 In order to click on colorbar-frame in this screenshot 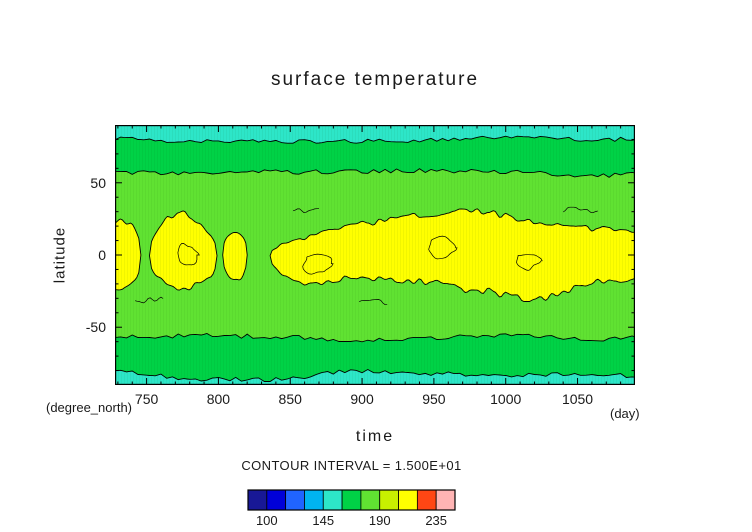, I will do `click(351, 500)`.